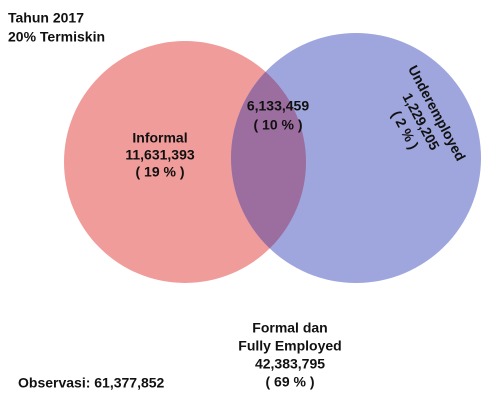  I want to click on outside-share: ( 69 % ), so click(289, 382).